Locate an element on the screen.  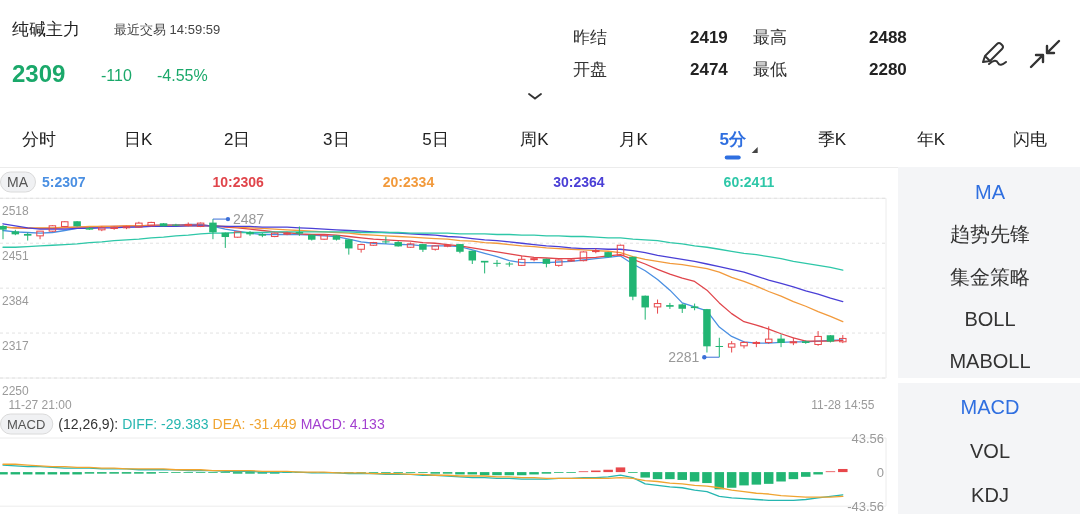
text: 最低 is located at coordinates (770, 69).